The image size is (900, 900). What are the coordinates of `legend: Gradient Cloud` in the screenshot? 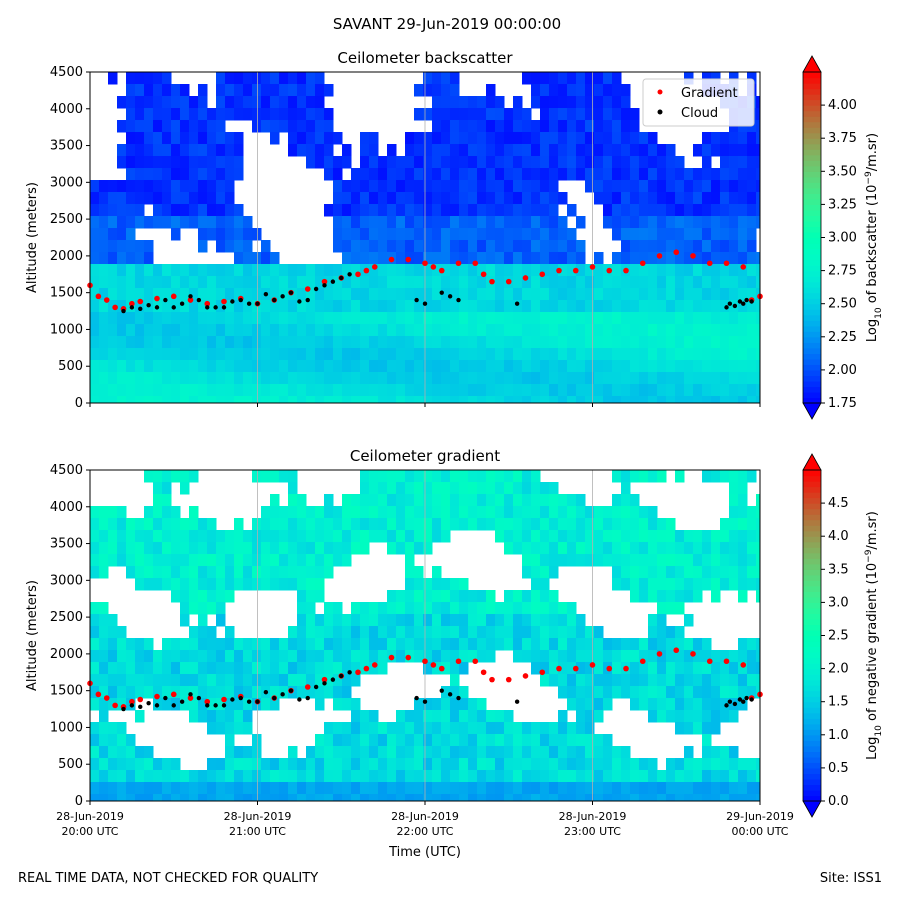 It's located at (698, 102).